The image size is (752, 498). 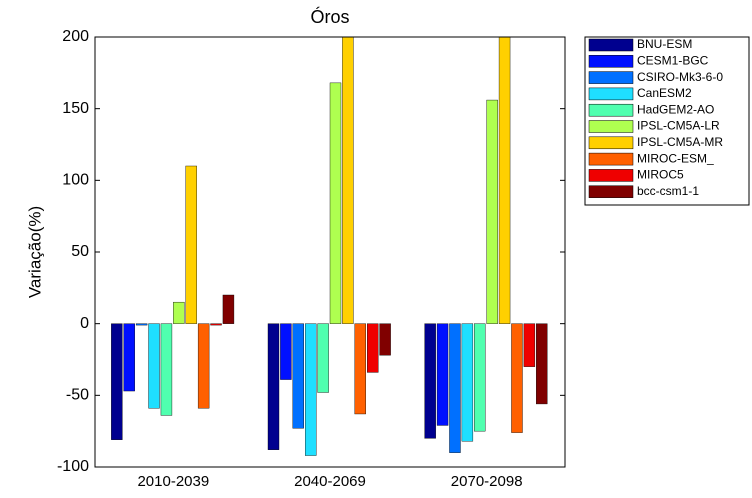 I want to click on y-tick-label: -50, so click(x=77, y=395).